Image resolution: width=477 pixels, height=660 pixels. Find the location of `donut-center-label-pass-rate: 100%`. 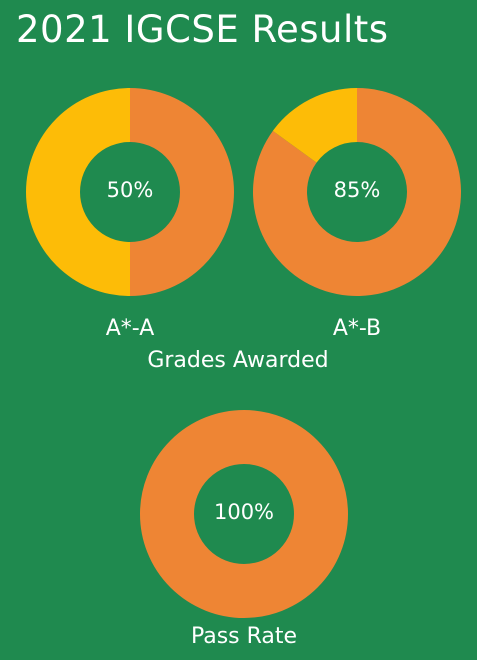

donut-center-label-pass-rate: 100% is located at coordinates (244, 512).